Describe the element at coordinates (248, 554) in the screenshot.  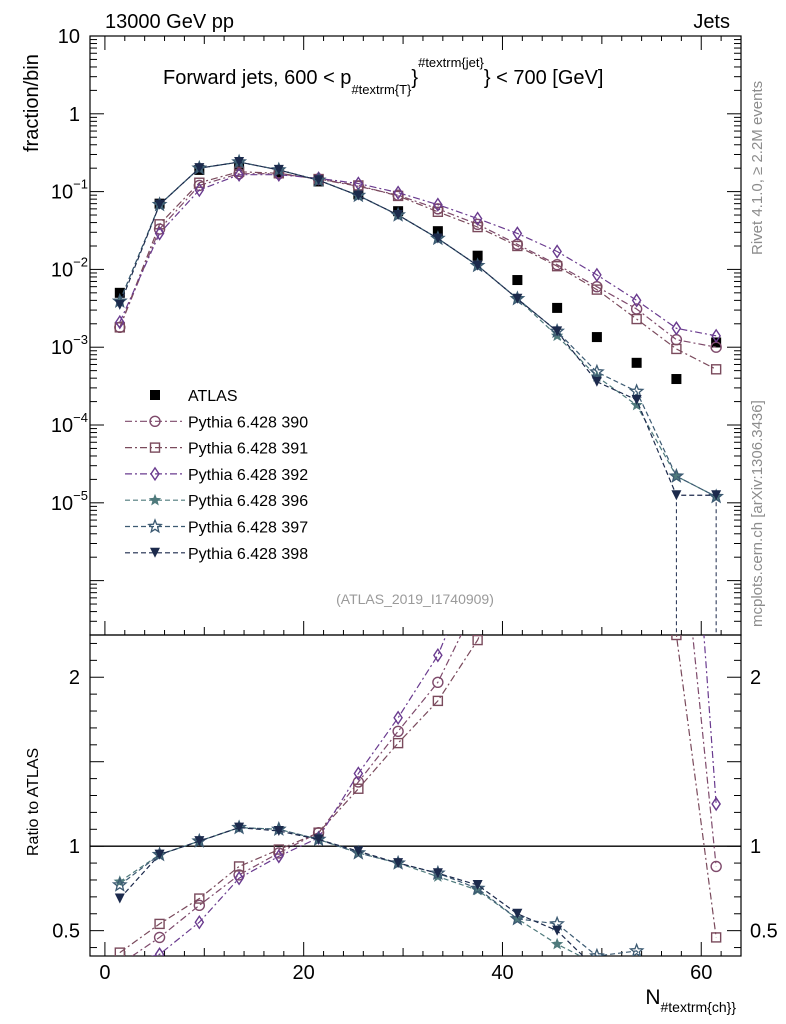
I see `legend-label: Pythia 6.428 398` at that location.